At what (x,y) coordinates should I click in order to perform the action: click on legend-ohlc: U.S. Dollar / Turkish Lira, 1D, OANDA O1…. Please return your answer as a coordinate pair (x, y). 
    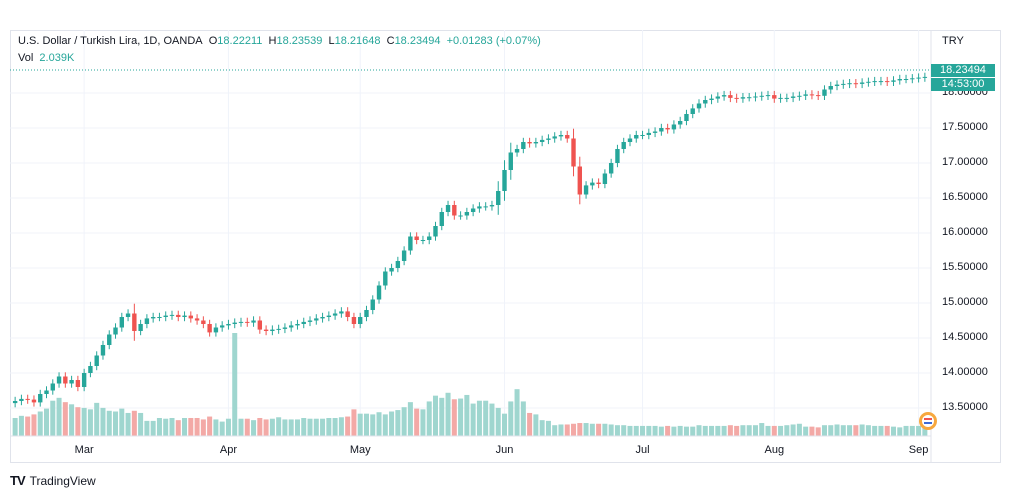
    Looking at the image, I should click on (279, 41).